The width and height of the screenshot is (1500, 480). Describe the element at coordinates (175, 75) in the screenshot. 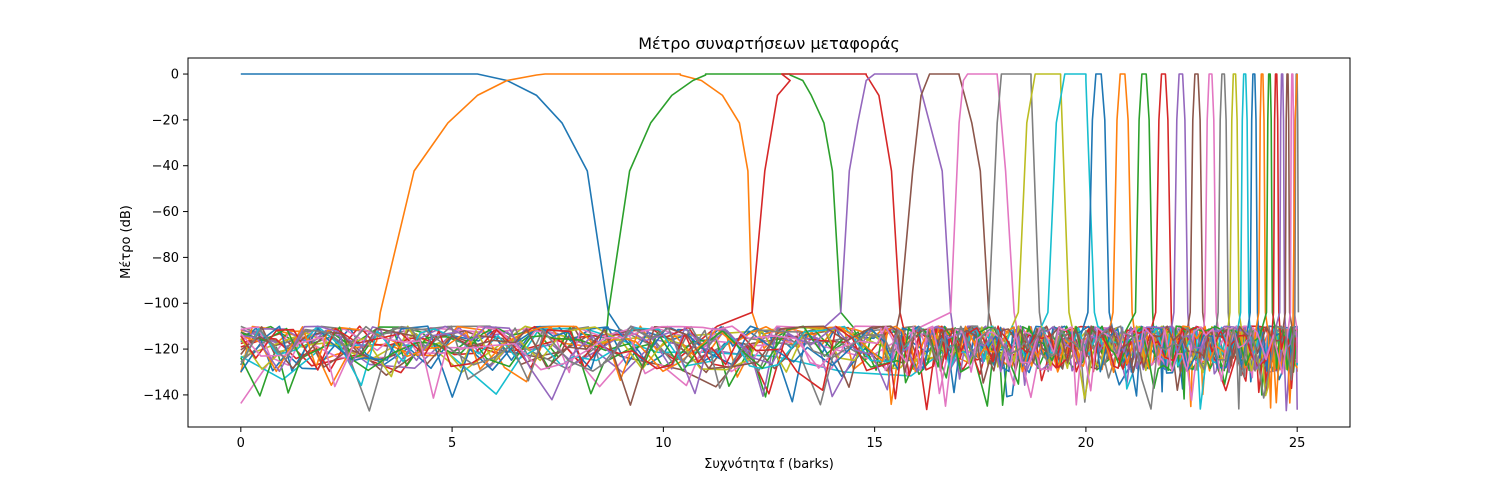

I see `y-tick-label: 0` at that location.